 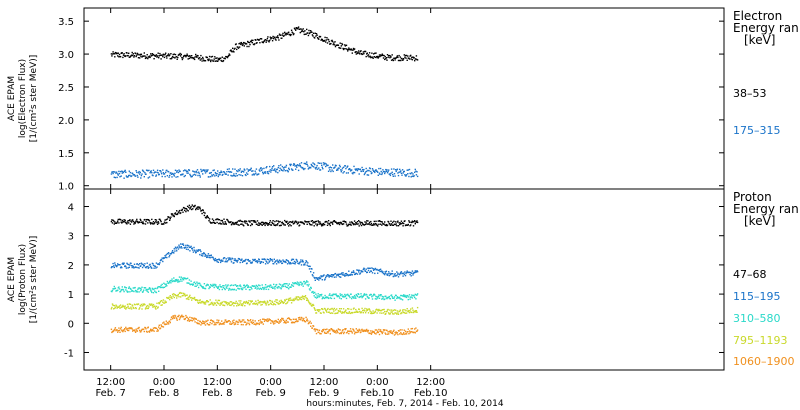 I want to click on x-tick-label-date: Feb. 8, so click(x=217, y=393).